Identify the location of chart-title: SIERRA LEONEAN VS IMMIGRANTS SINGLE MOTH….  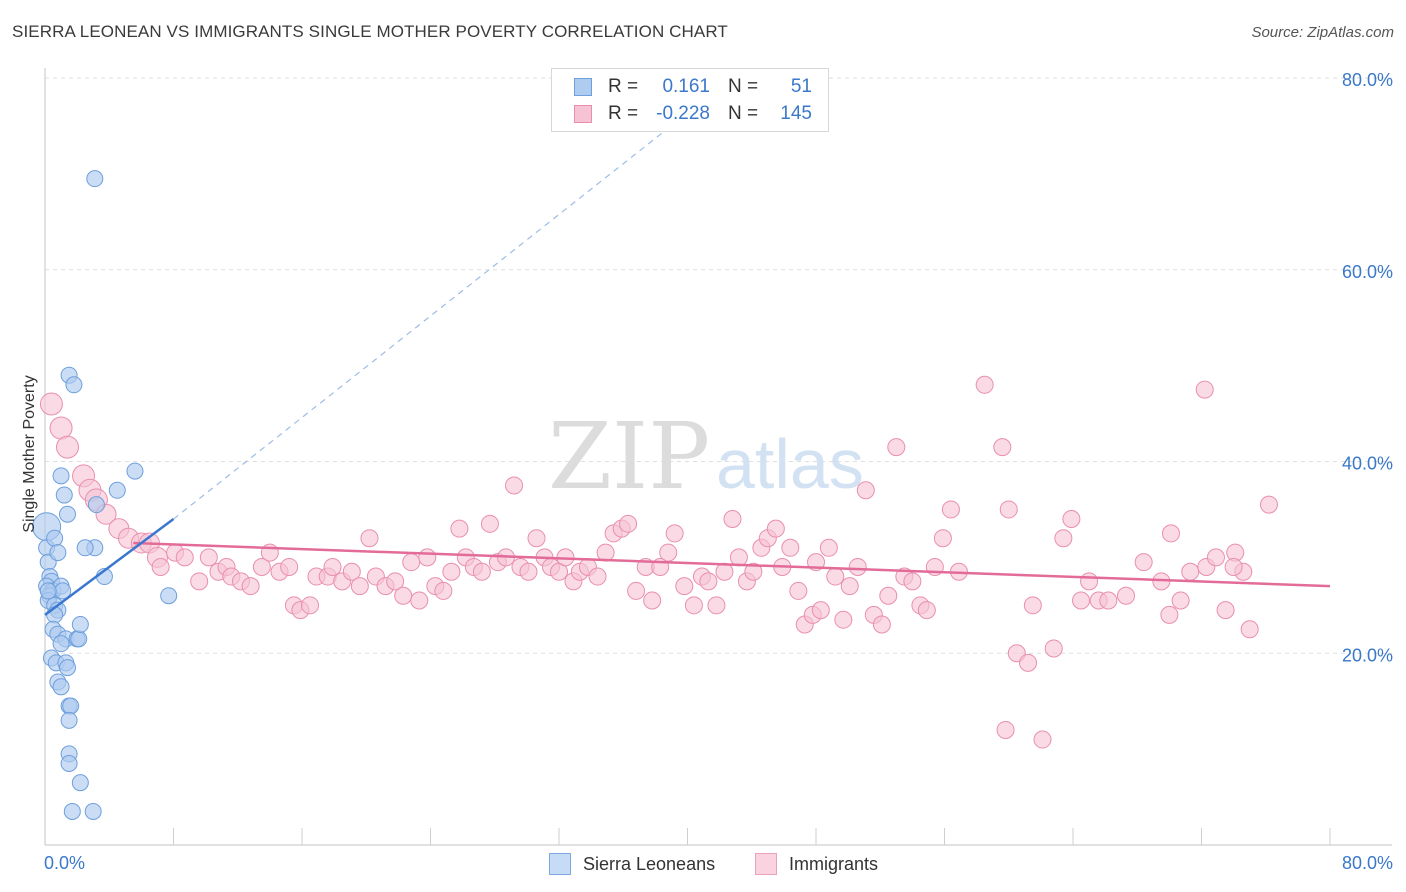
(370, 31).